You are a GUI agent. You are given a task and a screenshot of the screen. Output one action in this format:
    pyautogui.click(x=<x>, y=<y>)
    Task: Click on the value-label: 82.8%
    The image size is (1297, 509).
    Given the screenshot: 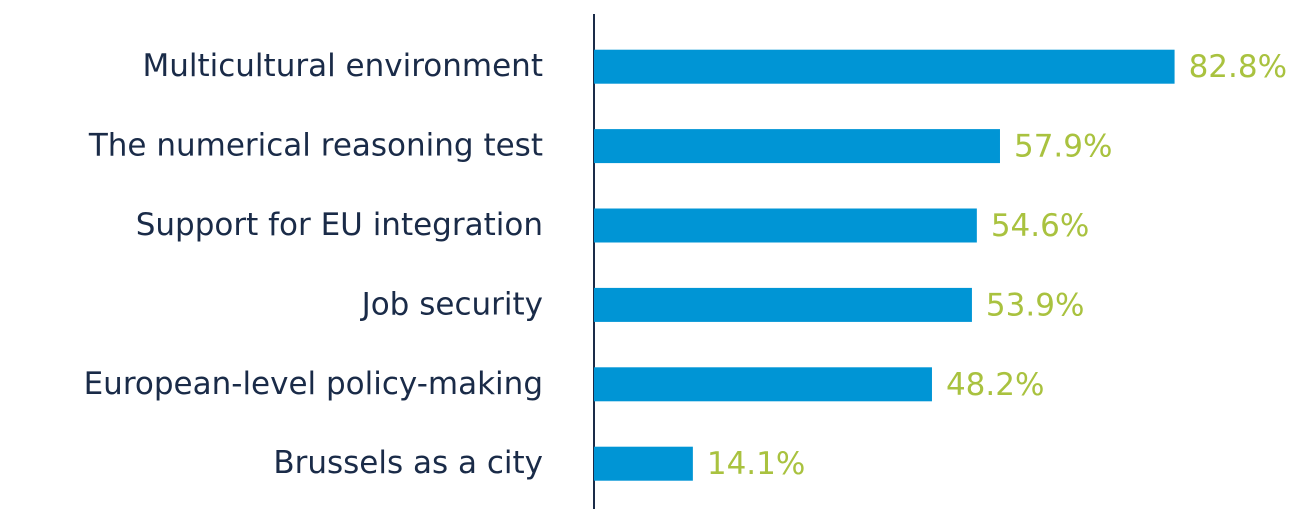 What is the action you would take?
    pyautogui.click(x=1238, y=67)
    